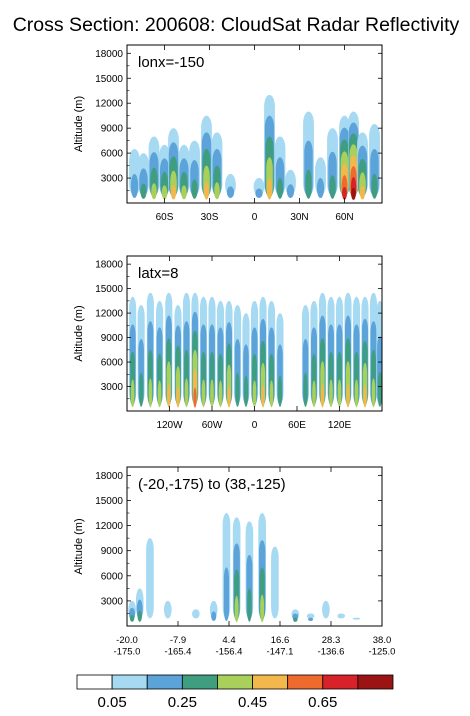 The image size is (470, 716). Describe the element at coordinates (340, 425) in the screenshot. I see `x-tick-label: 120E` at that location.